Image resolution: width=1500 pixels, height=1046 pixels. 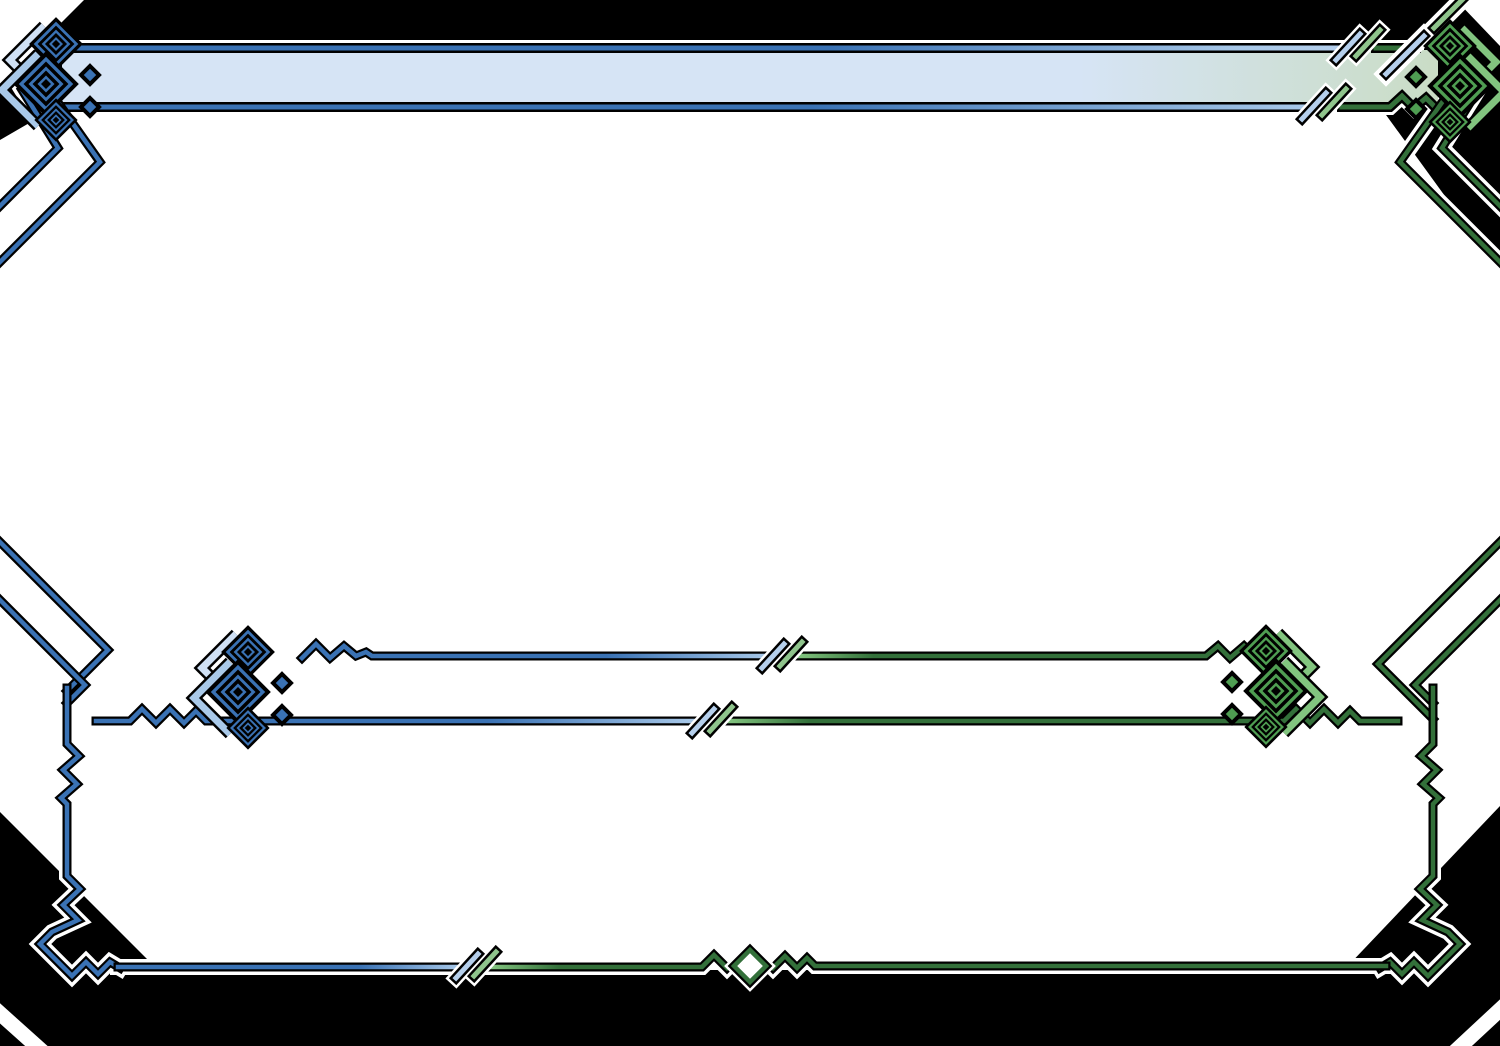 What do you see at coordinates (782, 655) in the screenshot?
I see `break-slash-panel-top` at bounding box center [782, 655].